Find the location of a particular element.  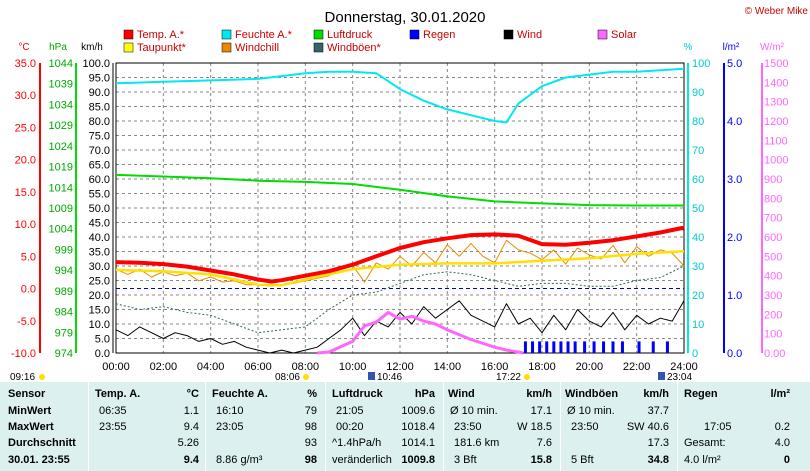

wind-tick-5: 75.0 is located at coordinates (99, 137).